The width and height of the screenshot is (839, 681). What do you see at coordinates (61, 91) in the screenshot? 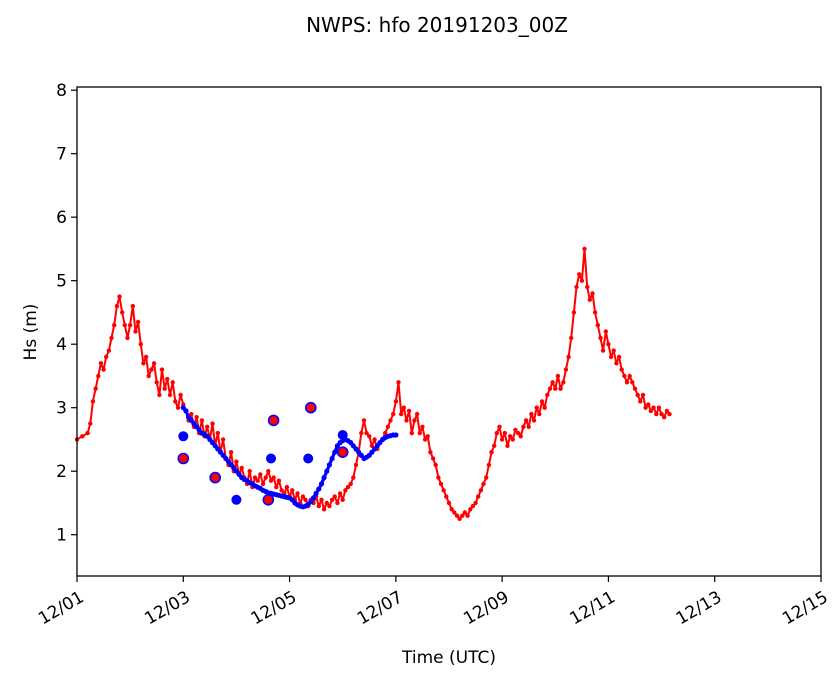
I see `y-tick-label-7: 8` at bounding box center [61, 91].